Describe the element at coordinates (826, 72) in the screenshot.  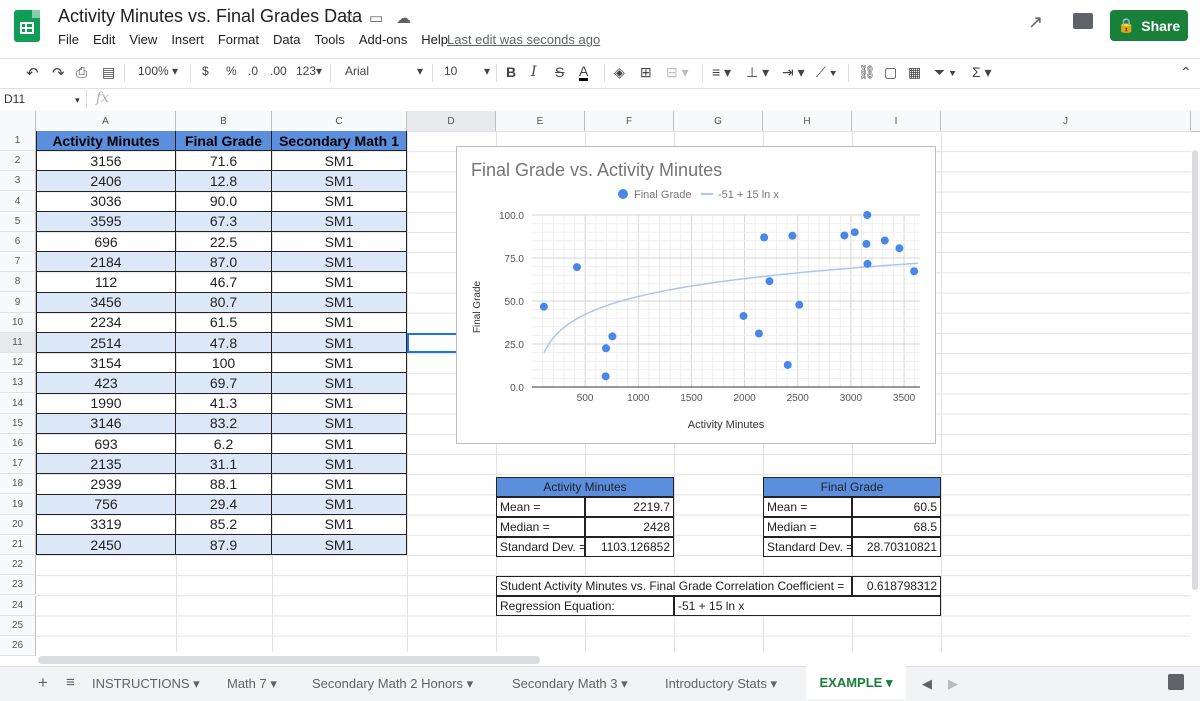
I see `text-rotation-icon: ⟋ ▾` at that location.